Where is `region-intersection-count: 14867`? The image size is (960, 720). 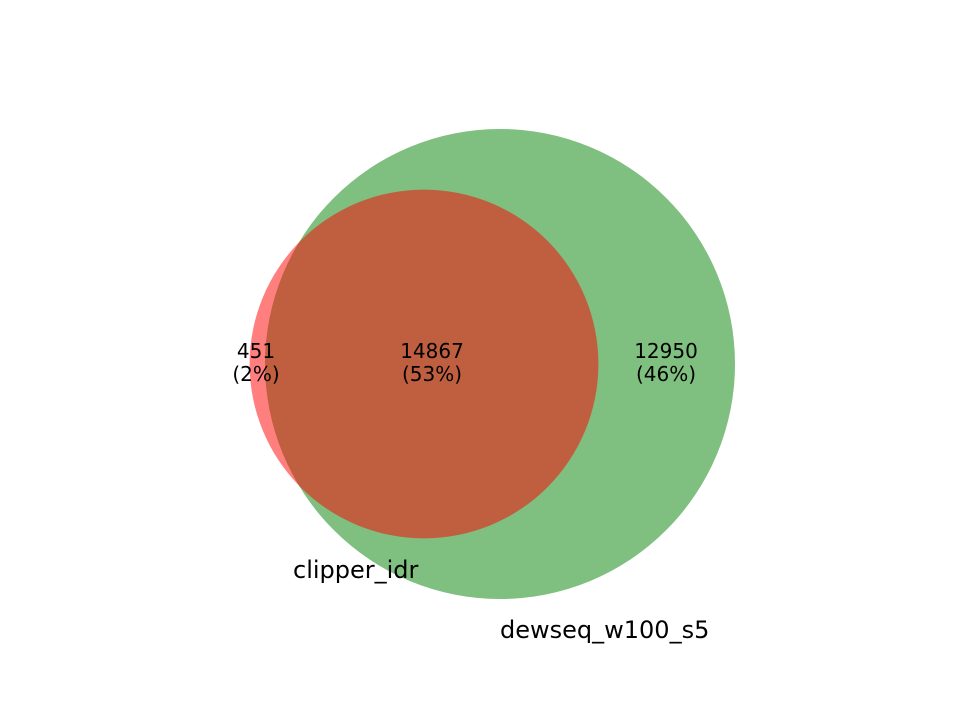 region-intersection-count: 14867 is located at coordinates (432, 351).